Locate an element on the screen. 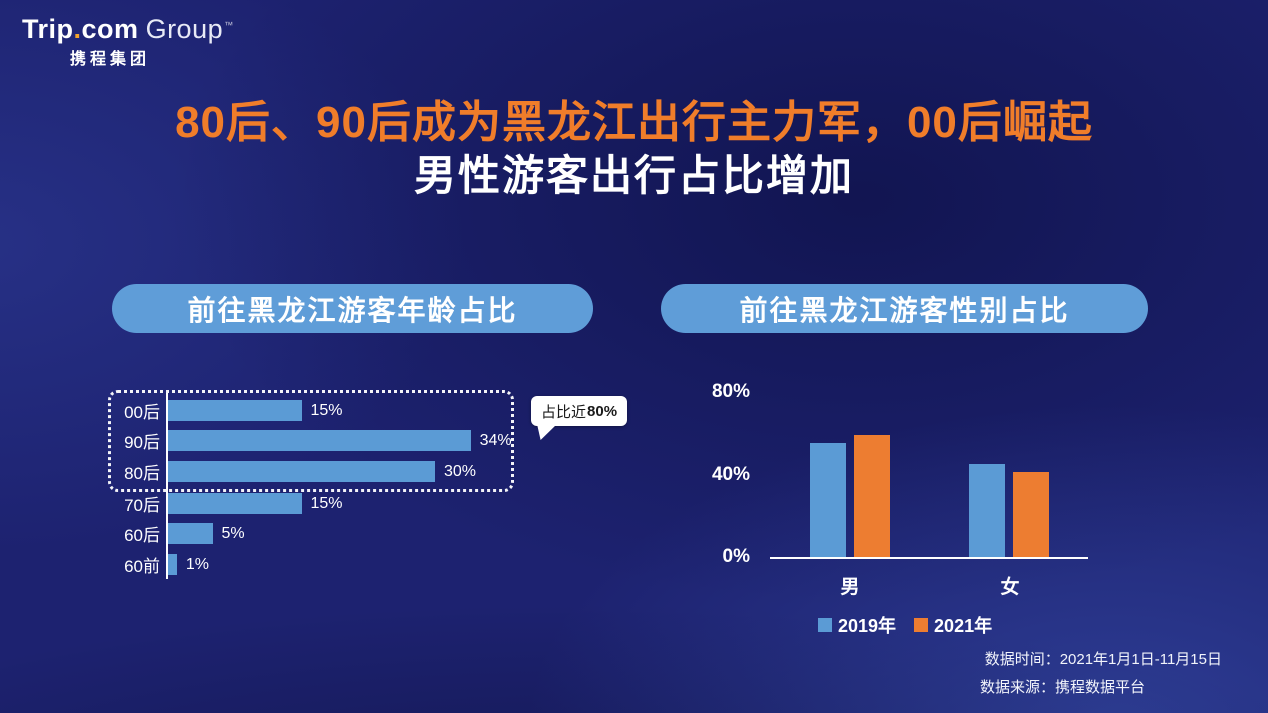  gender-ytick-0: 0% is located at coordinates (736, 556).